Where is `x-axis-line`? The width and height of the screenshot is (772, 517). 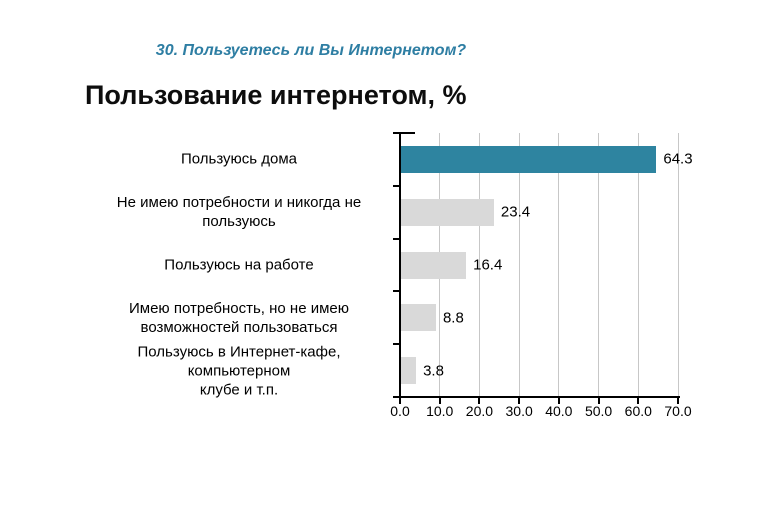 x-axis-line is located at coordinates (539, 397).